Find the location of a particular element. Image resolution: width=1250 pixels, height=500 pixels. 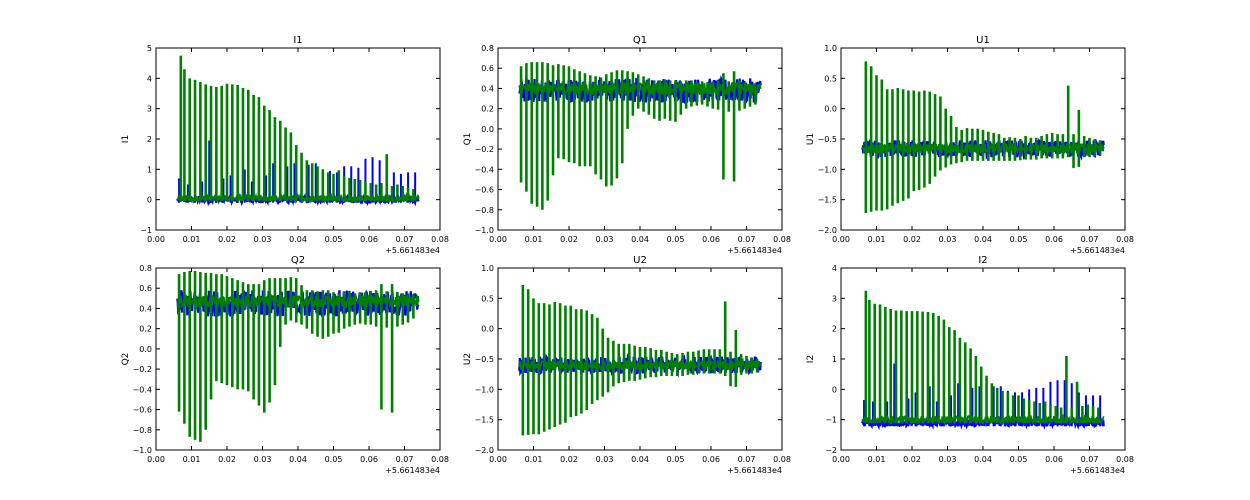

y-tick-label: −0.2 is located at coordinates (484, 149).